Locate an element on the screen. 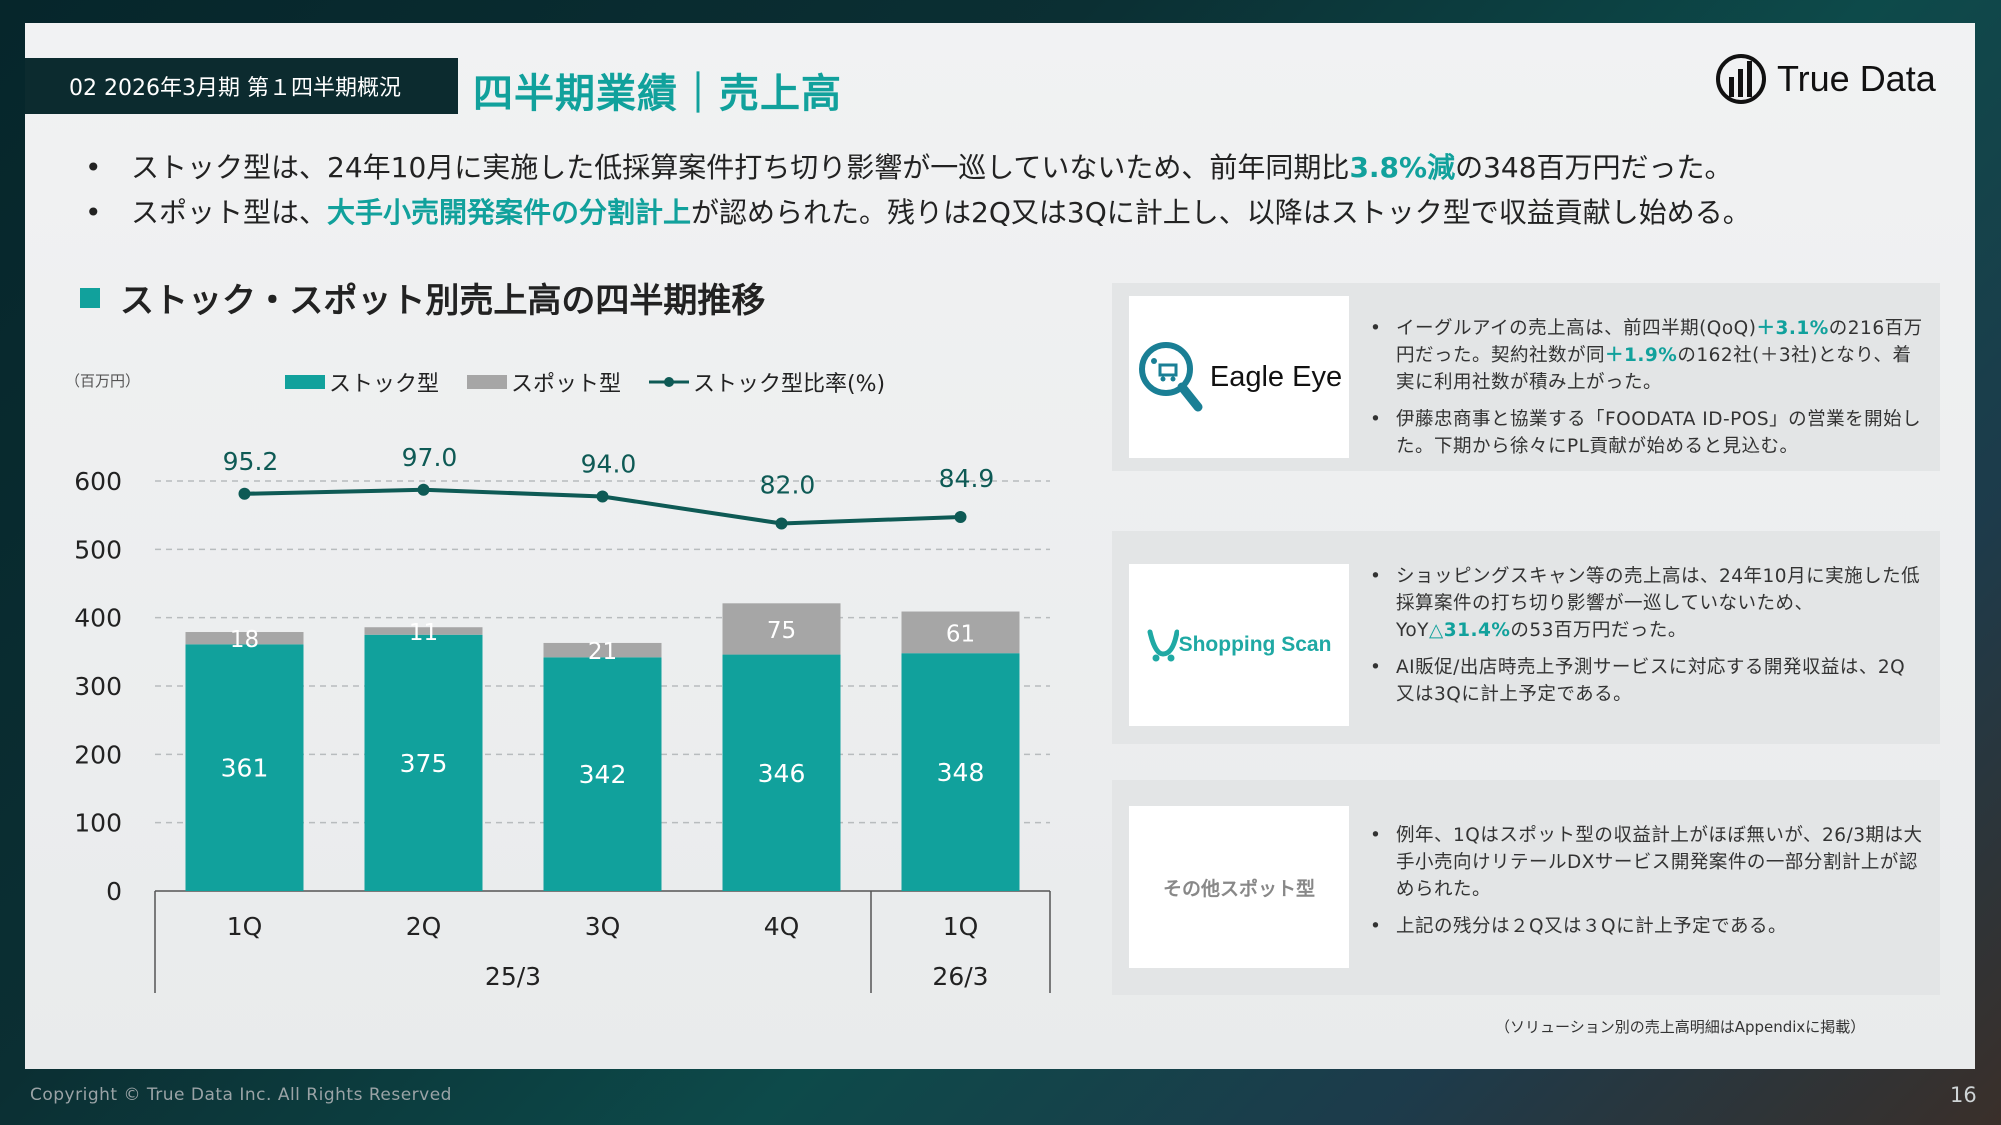 The height and width of the screenshot is (1125, 2001). spot-value-label: 75 is located at coordinates (781, 631).